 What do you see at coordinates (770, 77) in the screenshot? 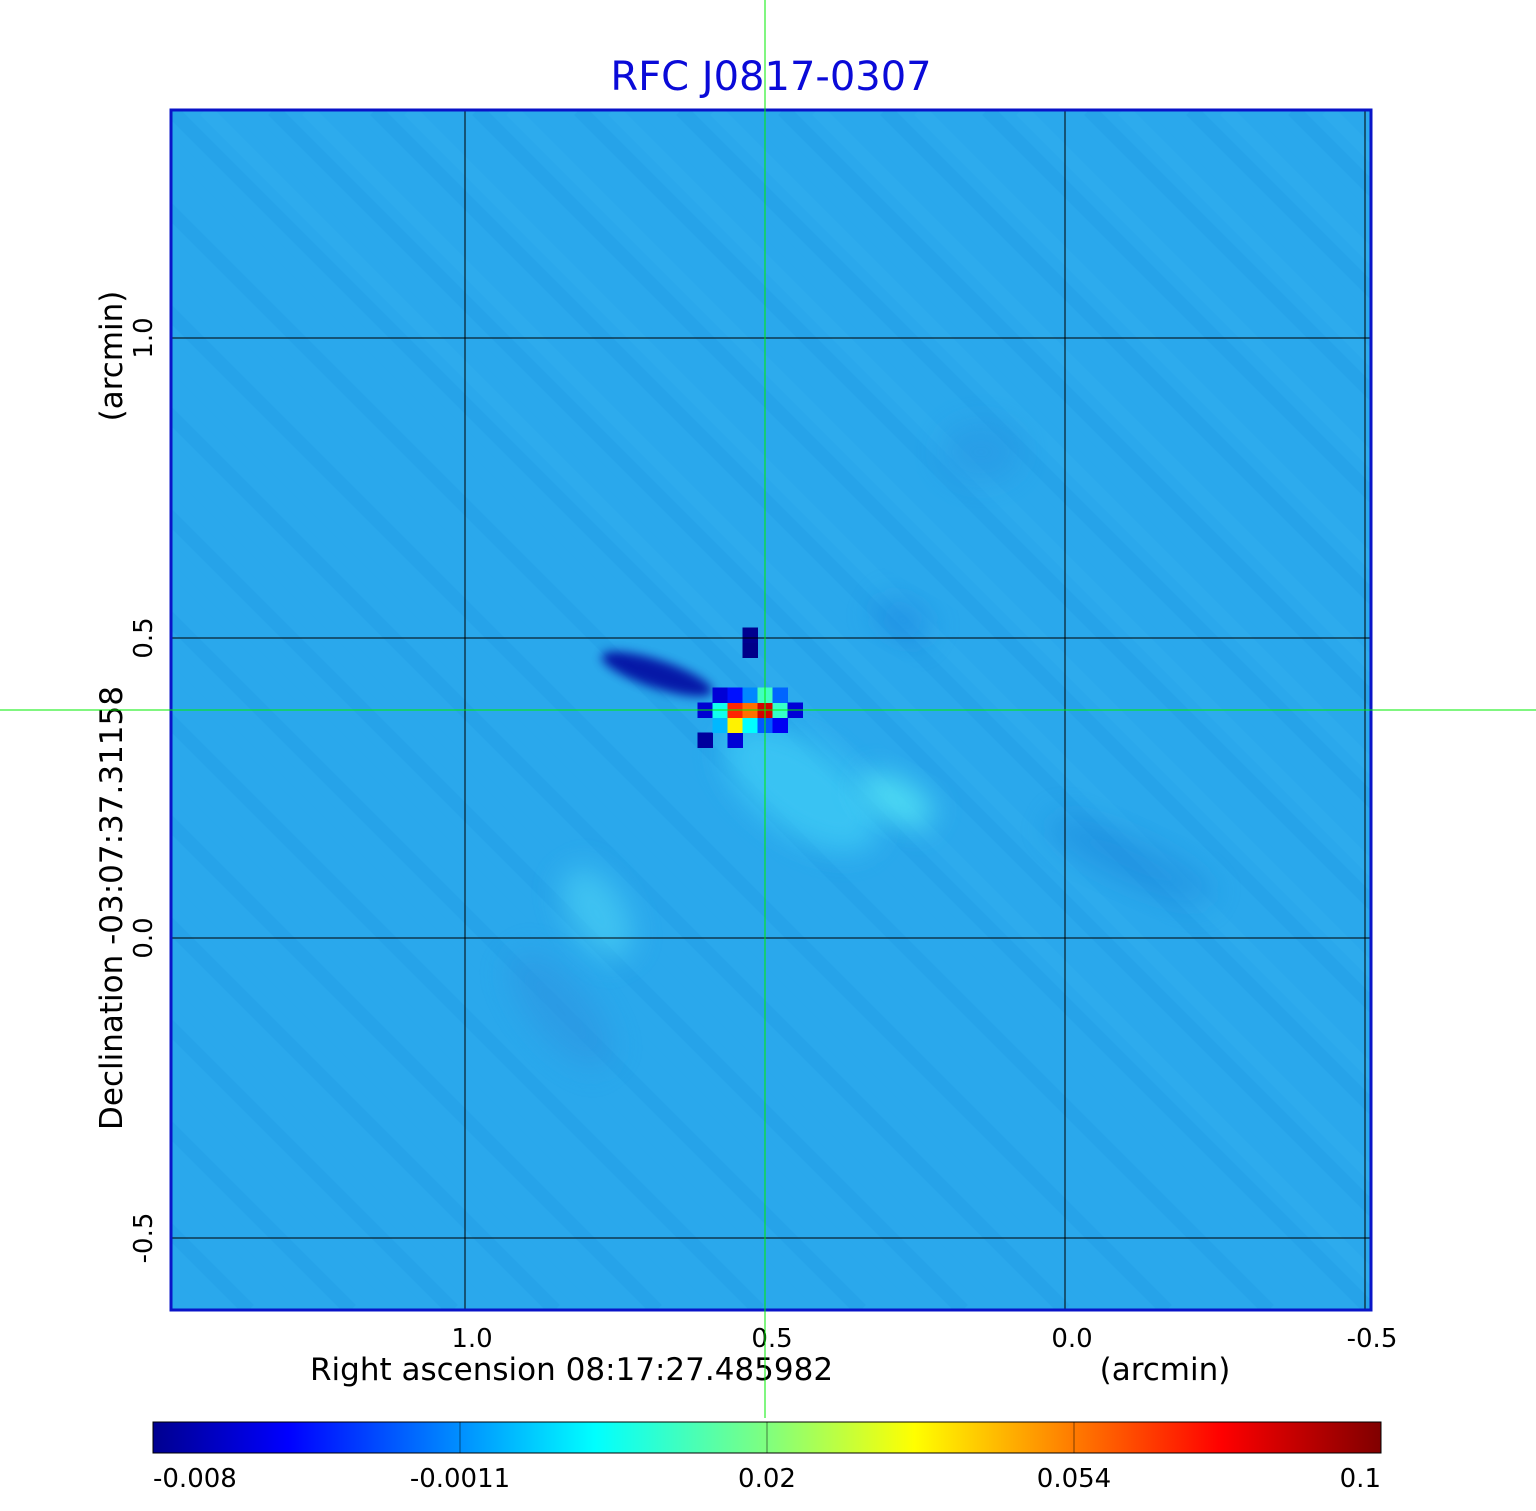
I see `chart-title: RFC J0817-0307` at bounding box center [770, 77].